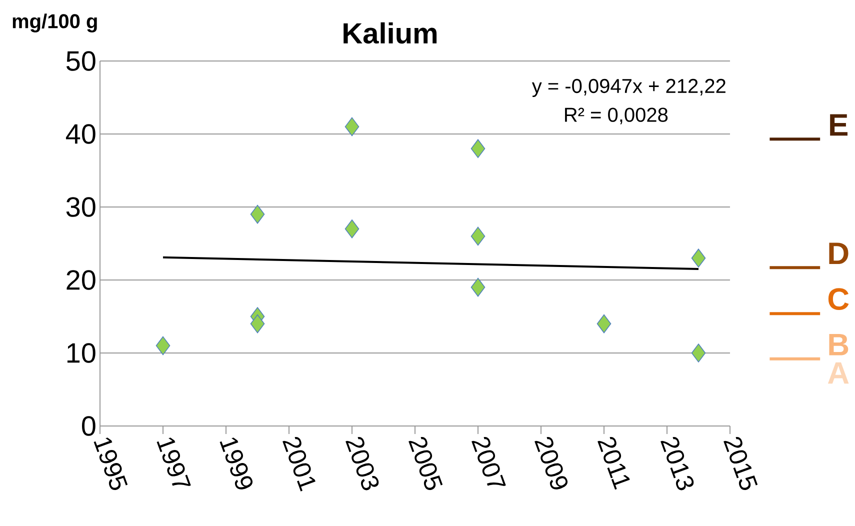  I want to click on y-axis-title: mg/100 g, so click(54, 23).